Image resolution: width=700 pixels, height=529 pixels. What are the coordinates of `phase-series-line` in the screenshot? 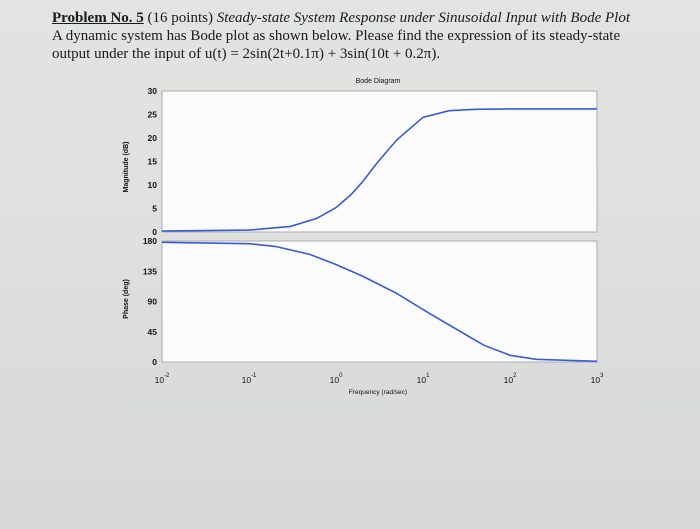 It's located at (379, 302).